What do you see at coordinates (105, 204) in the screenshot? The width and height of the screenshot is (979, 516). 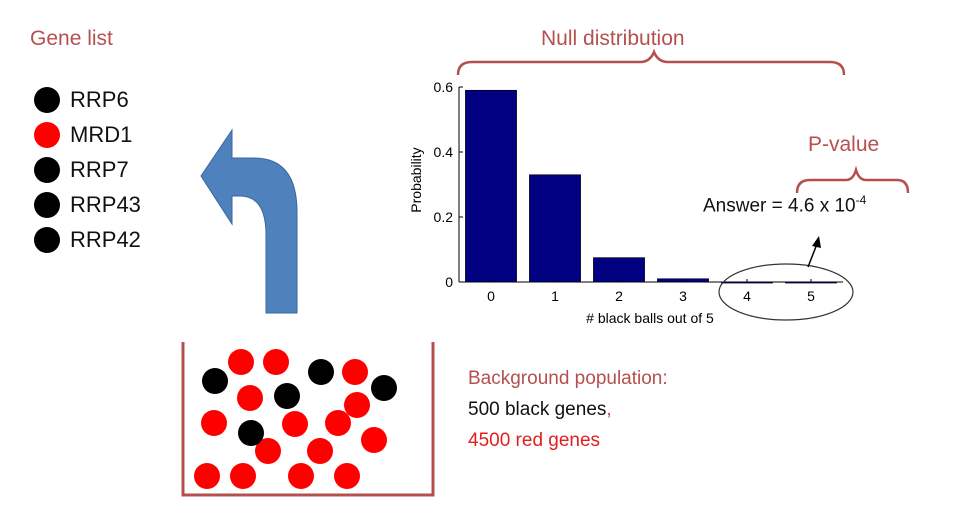 I see `gene-label: RRP43` at bounding box center [105, 204].